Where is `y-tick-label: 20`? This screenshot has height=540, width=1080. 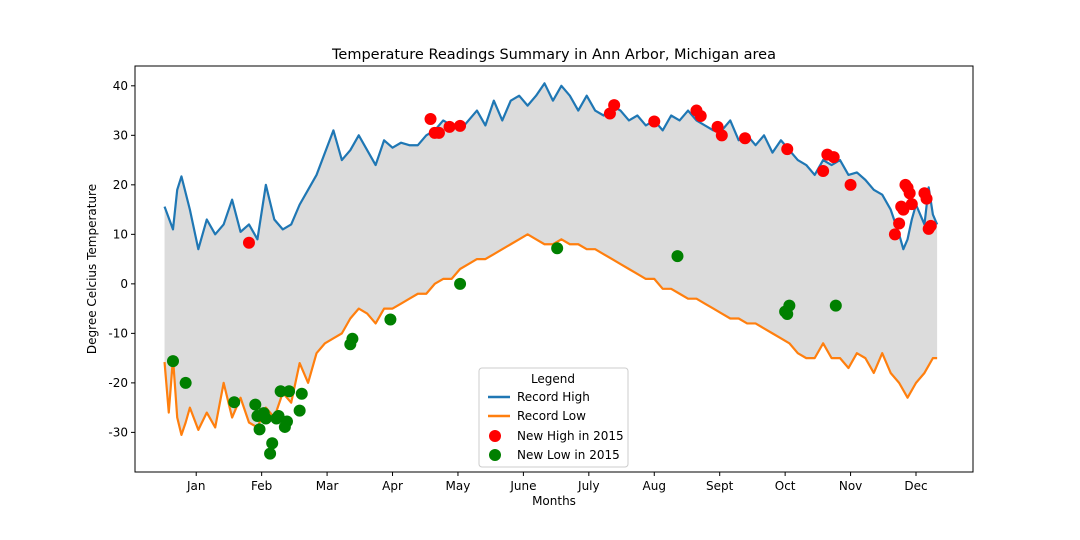
y-tick-label: 20 is located at coordinates (120, 185).